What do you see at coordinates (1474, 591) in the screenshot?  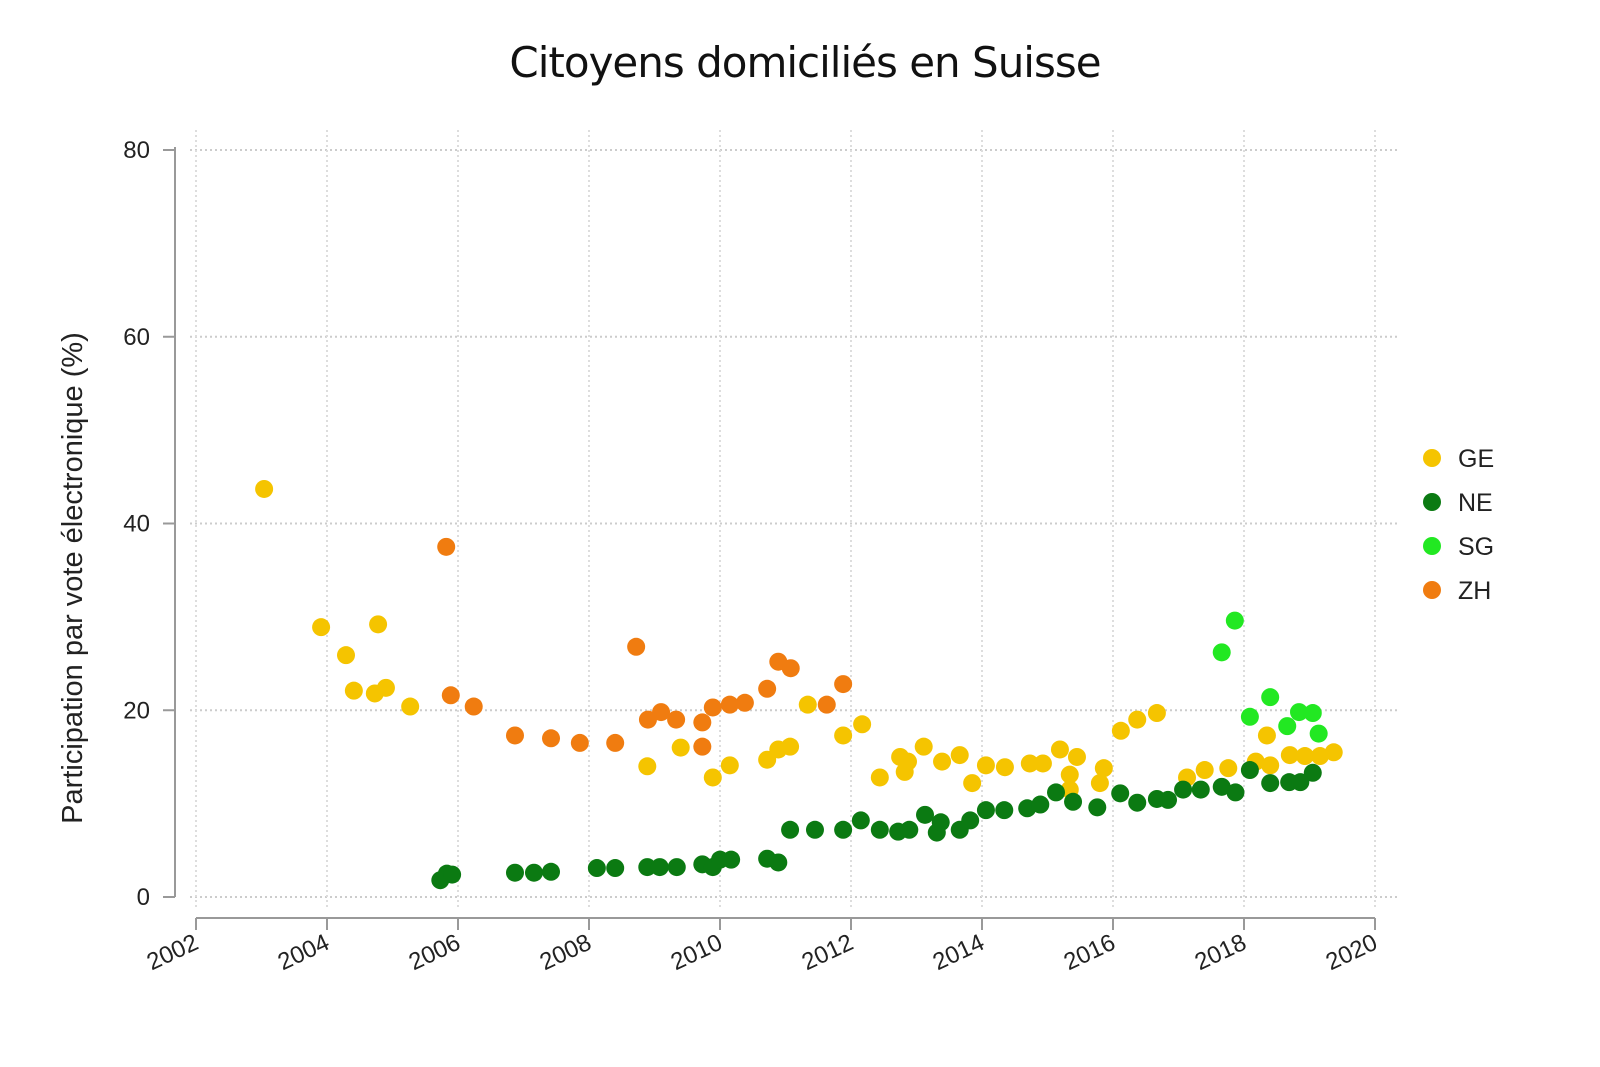 I see `legend-label-zh: ZH` at bounding box center [1474, 591].